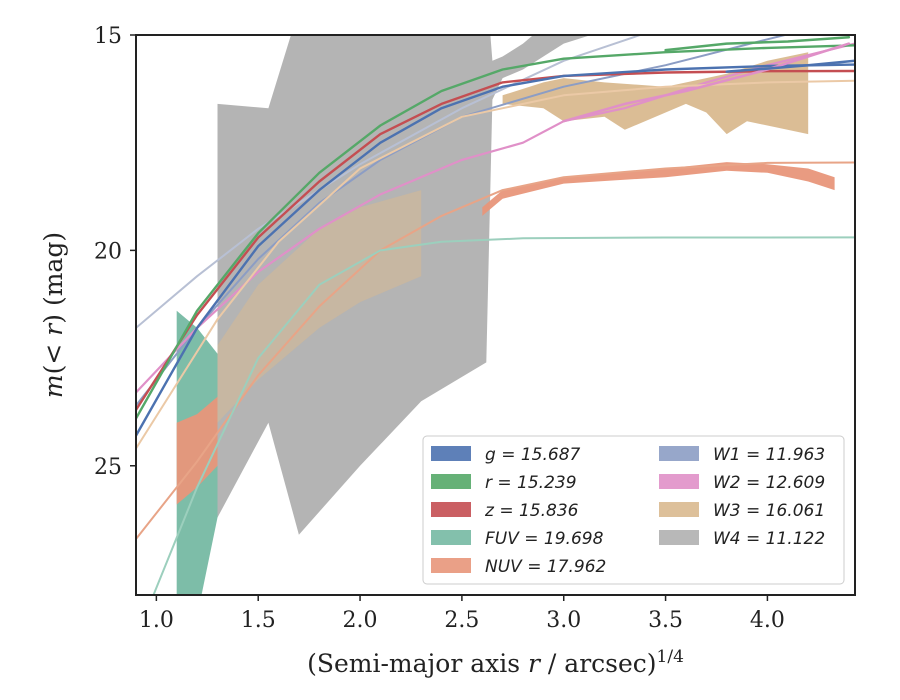 The width and height of the screenshot is (900, 700). I want to click on x-tick-label: 1.5, so click(258, 620).